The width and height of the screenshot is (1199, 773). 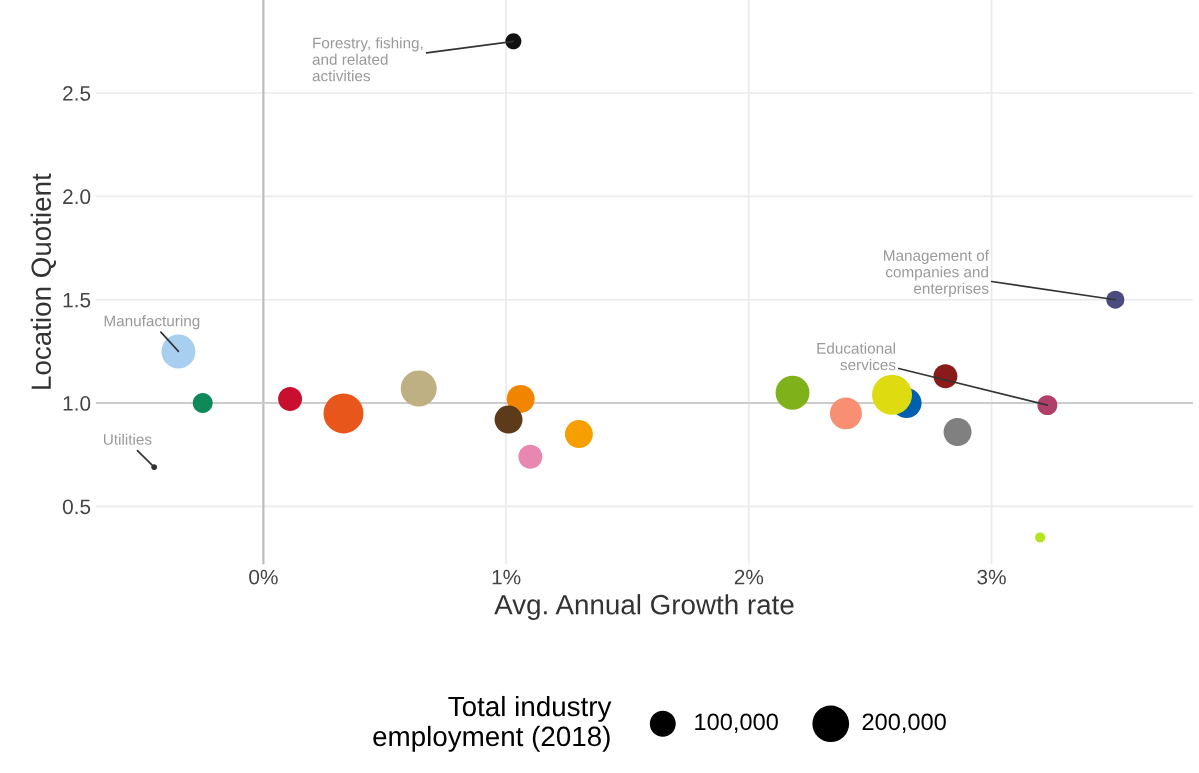 What do you see at coordinates (506, 577) in the screenshot?
I see `x-tick-label: 1%` at bounding box center [506, 577].